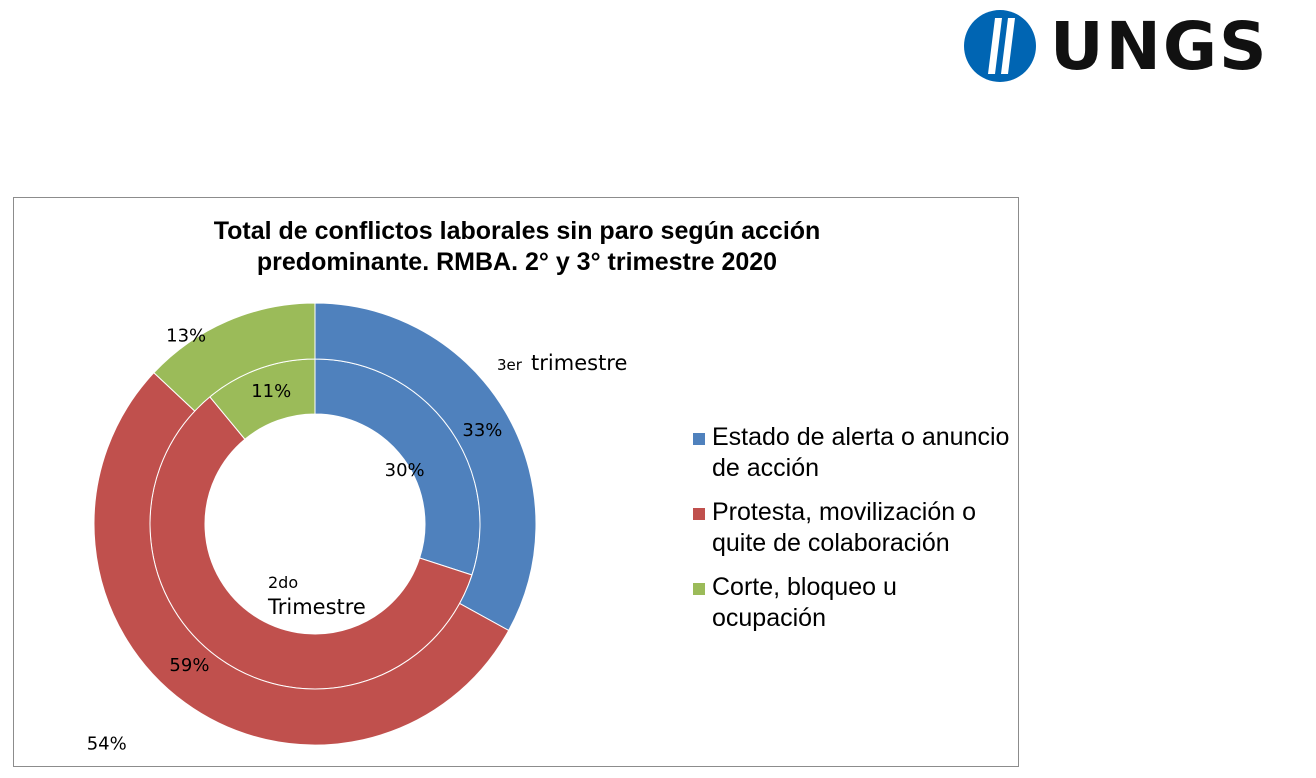 This screenshot has height=778, width=1316. Describe the element at coordinates (699, 514) in the screenshot. I see `legend-swatch-protesta` at that location.